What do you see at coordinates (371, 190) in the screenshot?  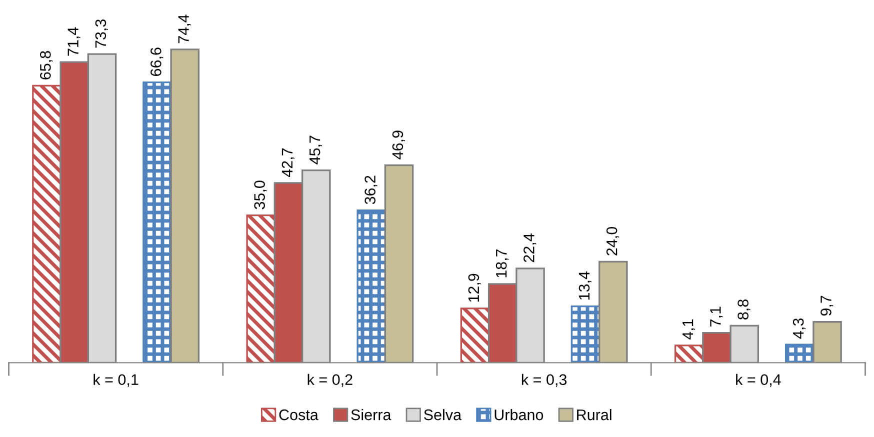 I see `data-label: 36,2` at bounding box center [371, 190].